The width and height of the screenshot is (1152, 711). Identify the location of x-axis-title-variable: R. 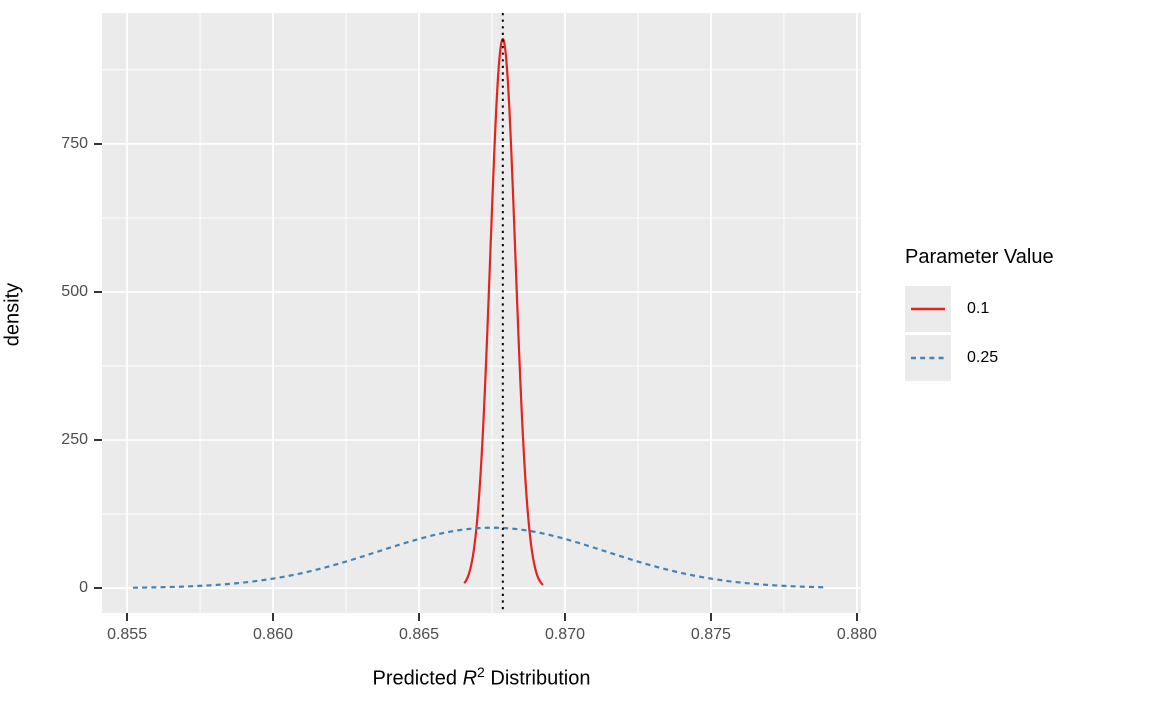
(470, 678).